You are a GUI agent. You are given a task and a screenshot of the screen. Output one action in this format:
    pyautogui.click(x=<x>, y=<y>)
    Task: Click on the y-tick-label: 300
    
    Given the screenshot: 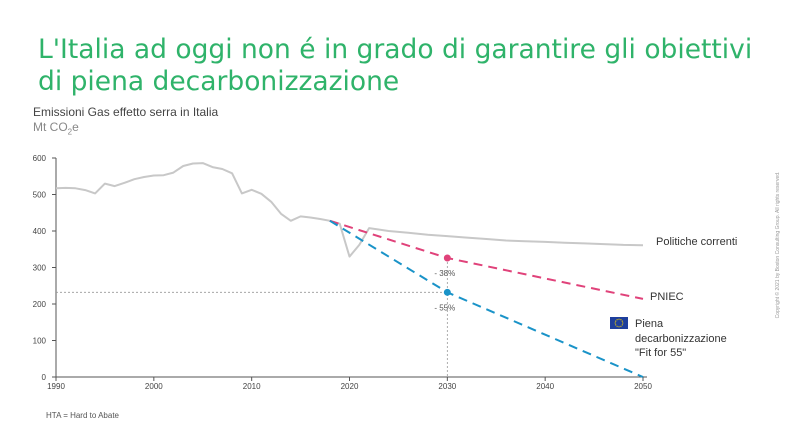 What is the action you would take?
    pyautogui.click(x=40, y=268)
    